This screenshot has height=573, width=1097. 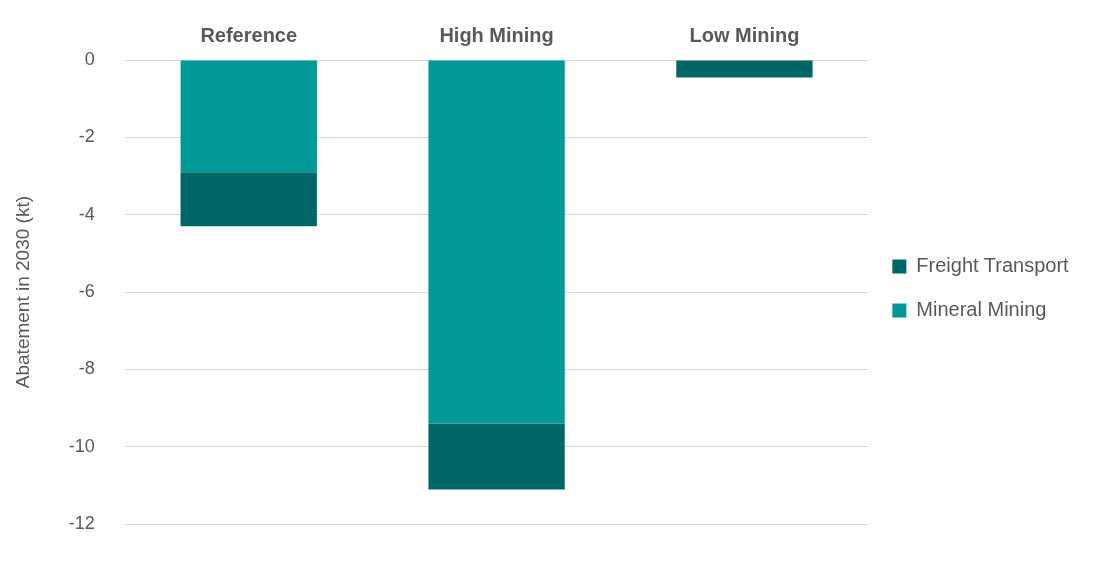 What do you see at coordinates (86, 368) in the screenshot?
I see `y-tick-label: -8` at bounding box center [86, 368].